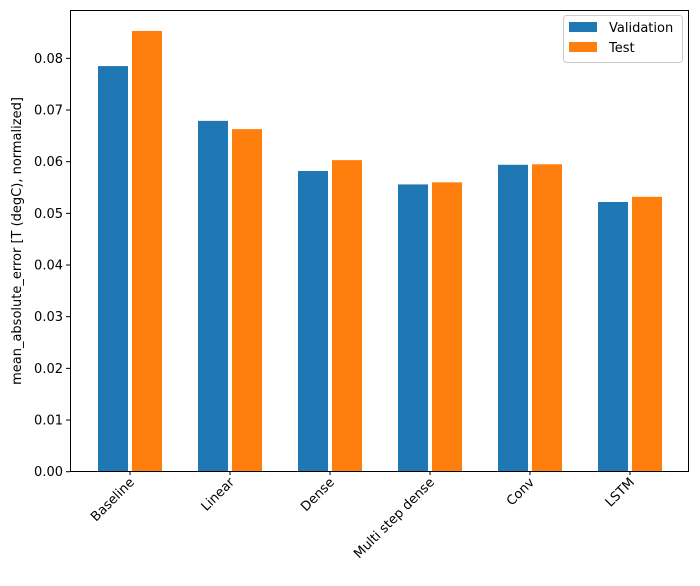  I want to click on x-tick-label: Dense, so click(318, 495).